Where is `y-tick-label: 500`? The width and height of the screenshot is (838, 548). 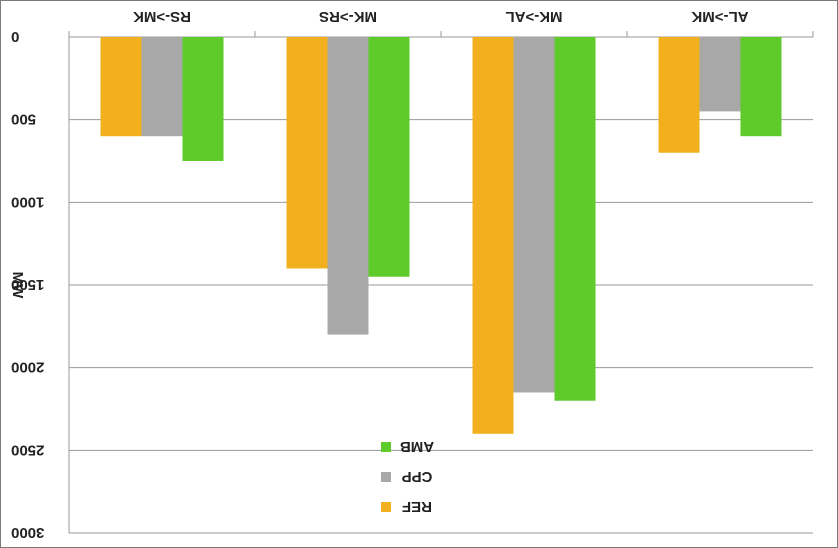
y-tick-label: 500 is located at coordinates (23, 119).